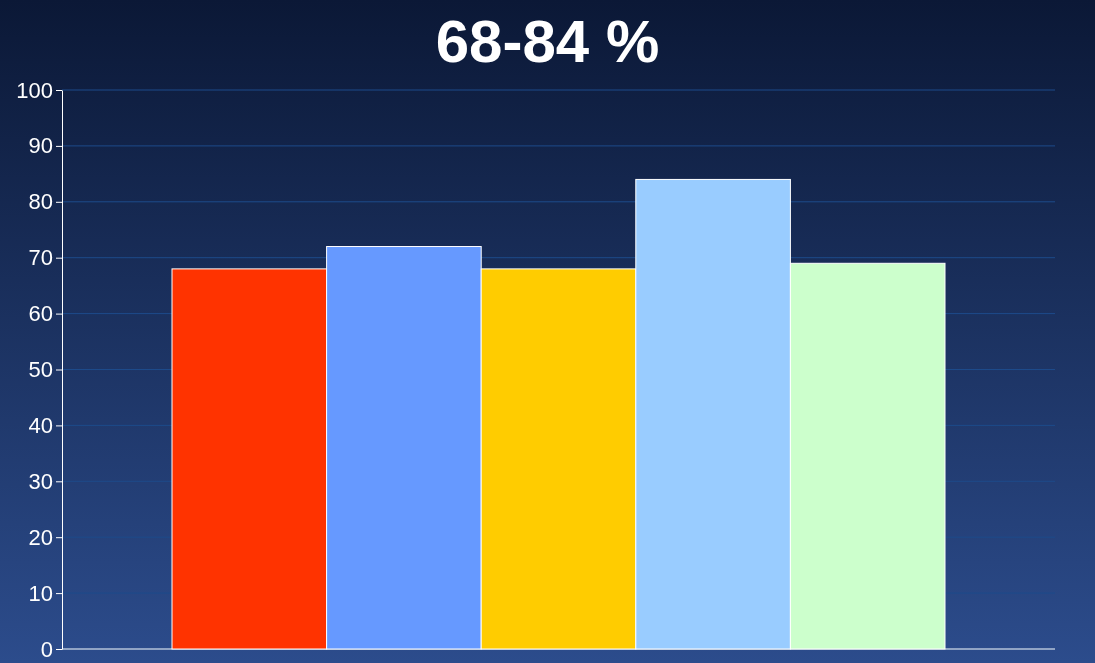  What do you see at coordinates (40, 593) in the screenshot?
I see `y-tick-label: 10` at bounding box center [40, 593].